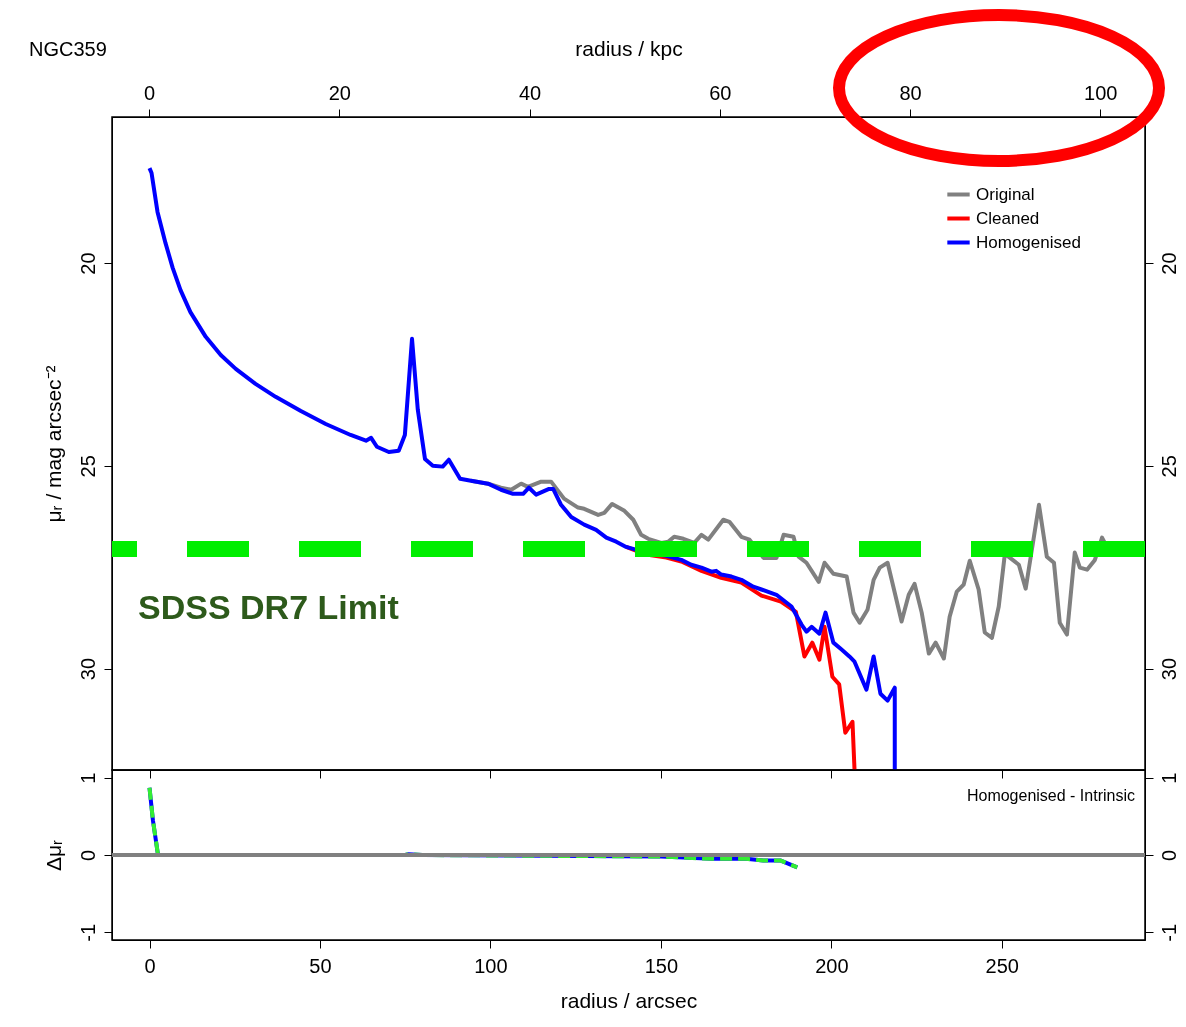 This screenshot has height=1027, width=1186. I want to click on x-tick-label: 250, so click(1002, 965).